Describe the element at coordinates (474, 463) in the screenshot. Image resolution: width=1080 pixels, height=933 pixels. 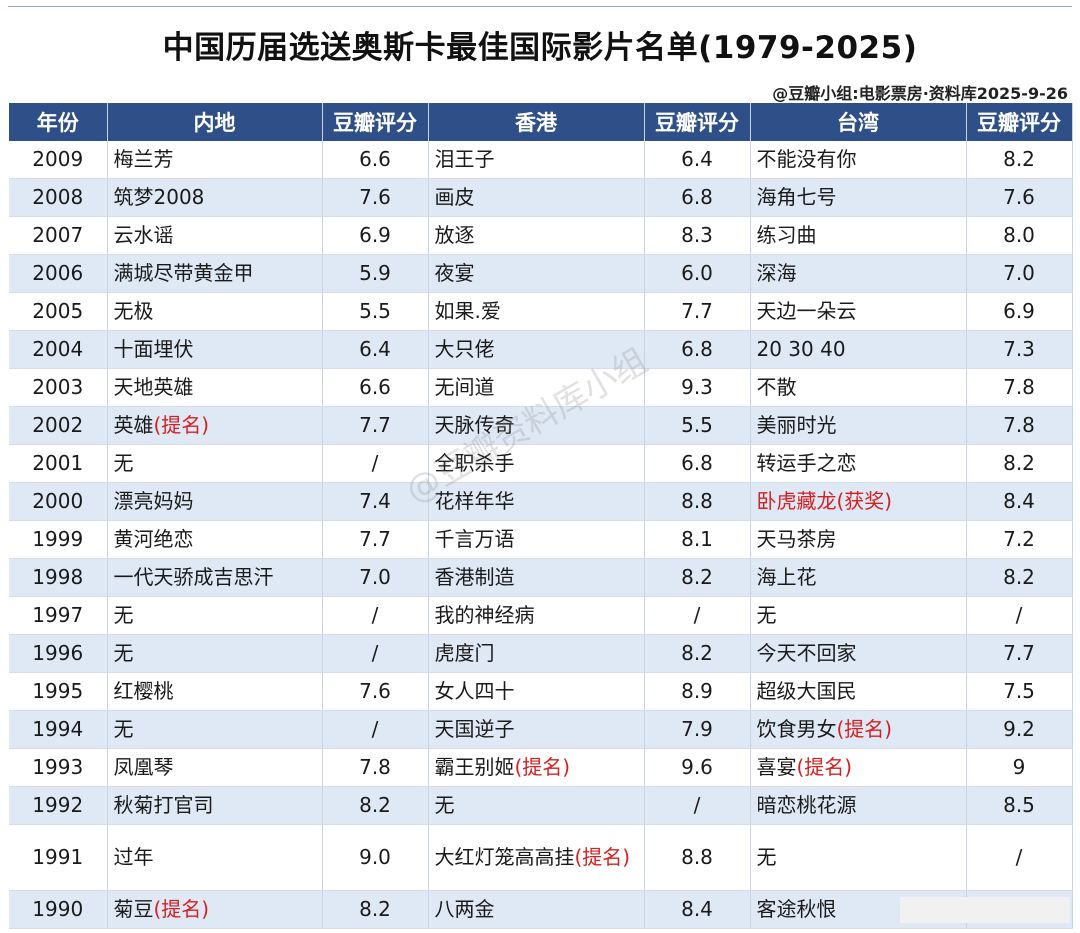
I see `hongkong-title-text: 全职杀手` at that location.